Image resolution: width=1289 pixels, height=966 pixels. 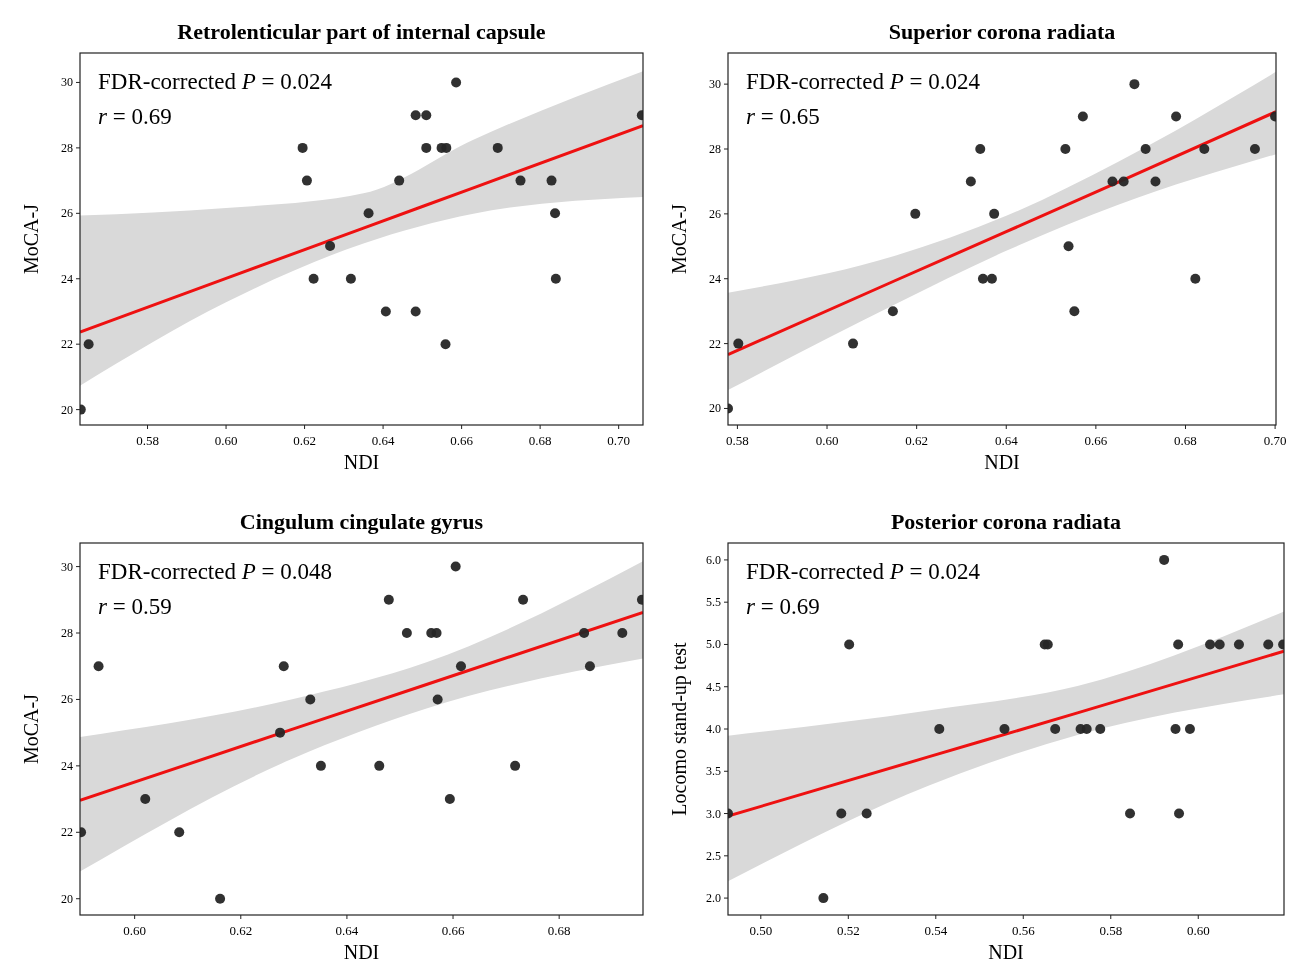 What do you see at coordinates (848, 930) in the screenshot?
I see `x-tick-label: 0.52` at bounding box center [848, 930].